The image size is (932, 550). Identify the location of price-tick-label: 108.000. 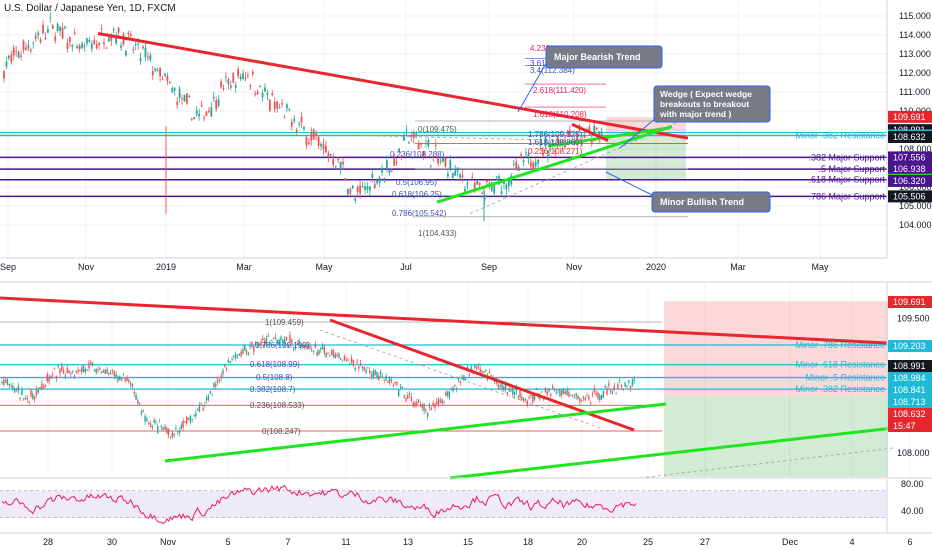
(913, 453).